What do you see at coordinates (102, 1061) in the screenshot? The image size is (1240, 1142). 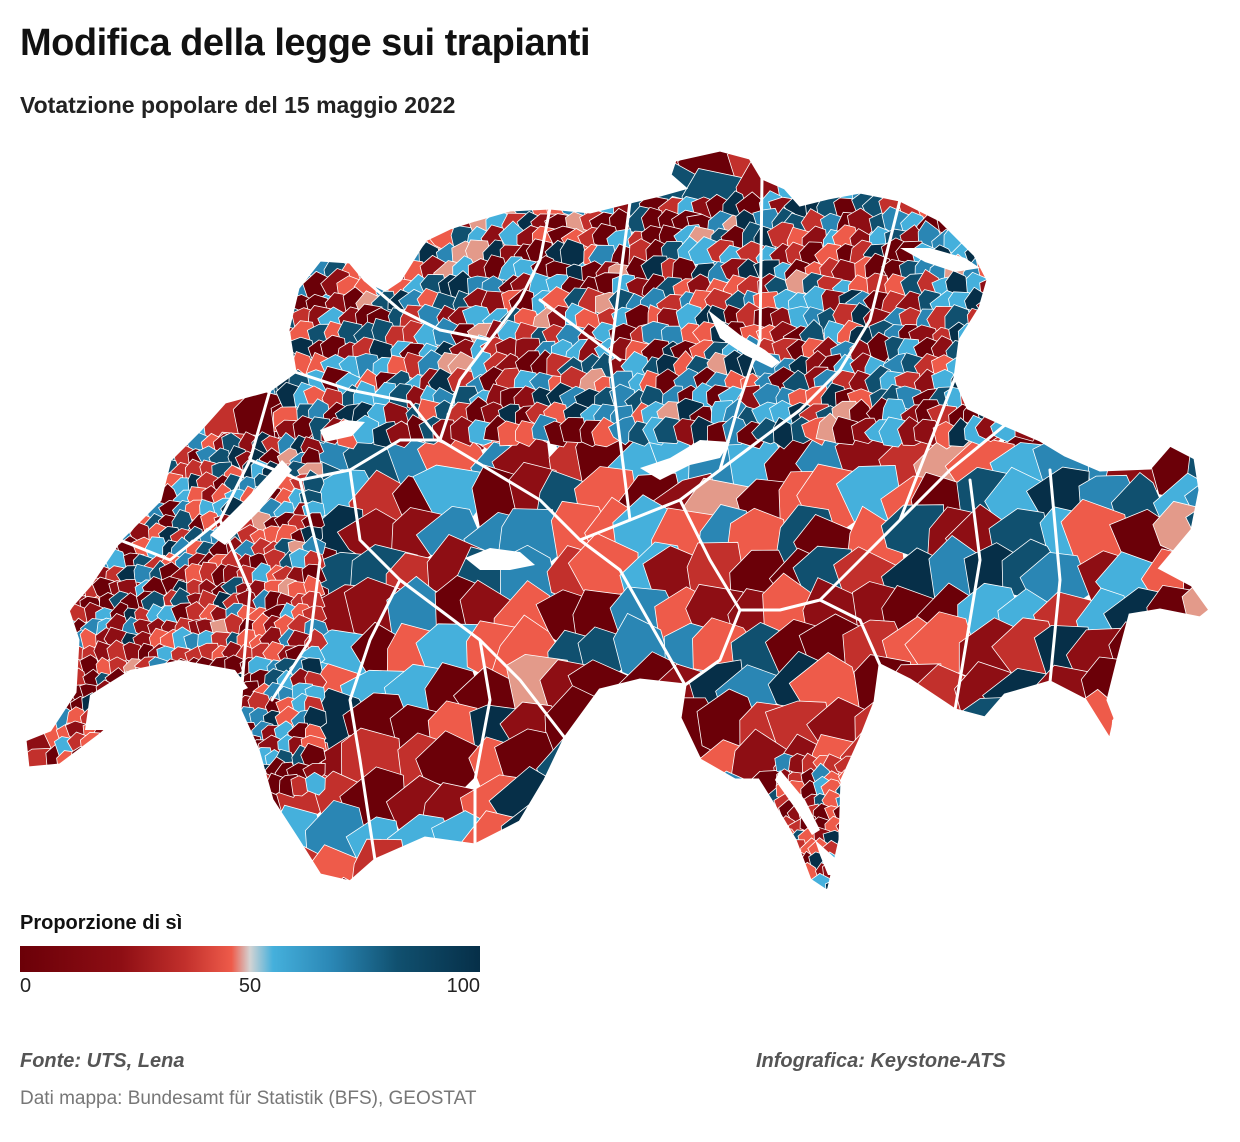 I see `source-note: Fonte: UTS, Lena` at bounding box center [102, 1061].